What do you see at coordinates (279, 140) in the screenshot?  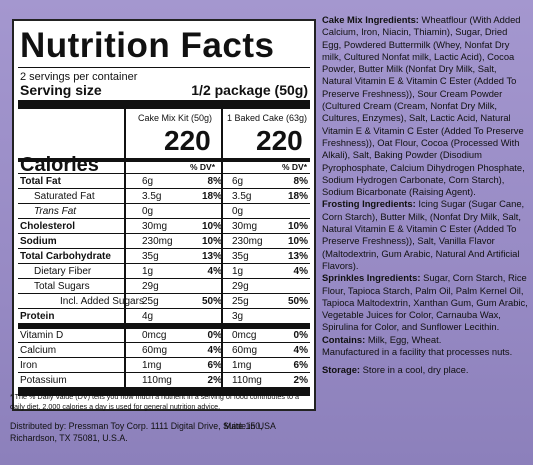 I see `calories-value-b: 220` at bounding box center [279, 140].